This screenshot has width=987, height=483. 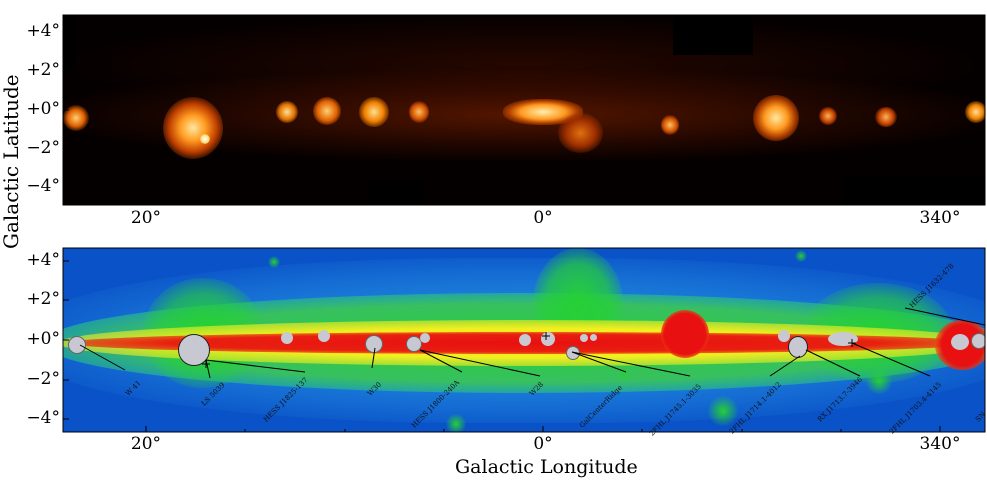 What do you see at coordinates (960, 342) in the screenshot?
I see `bottom-src-l333` at bounding box center [960, 342].